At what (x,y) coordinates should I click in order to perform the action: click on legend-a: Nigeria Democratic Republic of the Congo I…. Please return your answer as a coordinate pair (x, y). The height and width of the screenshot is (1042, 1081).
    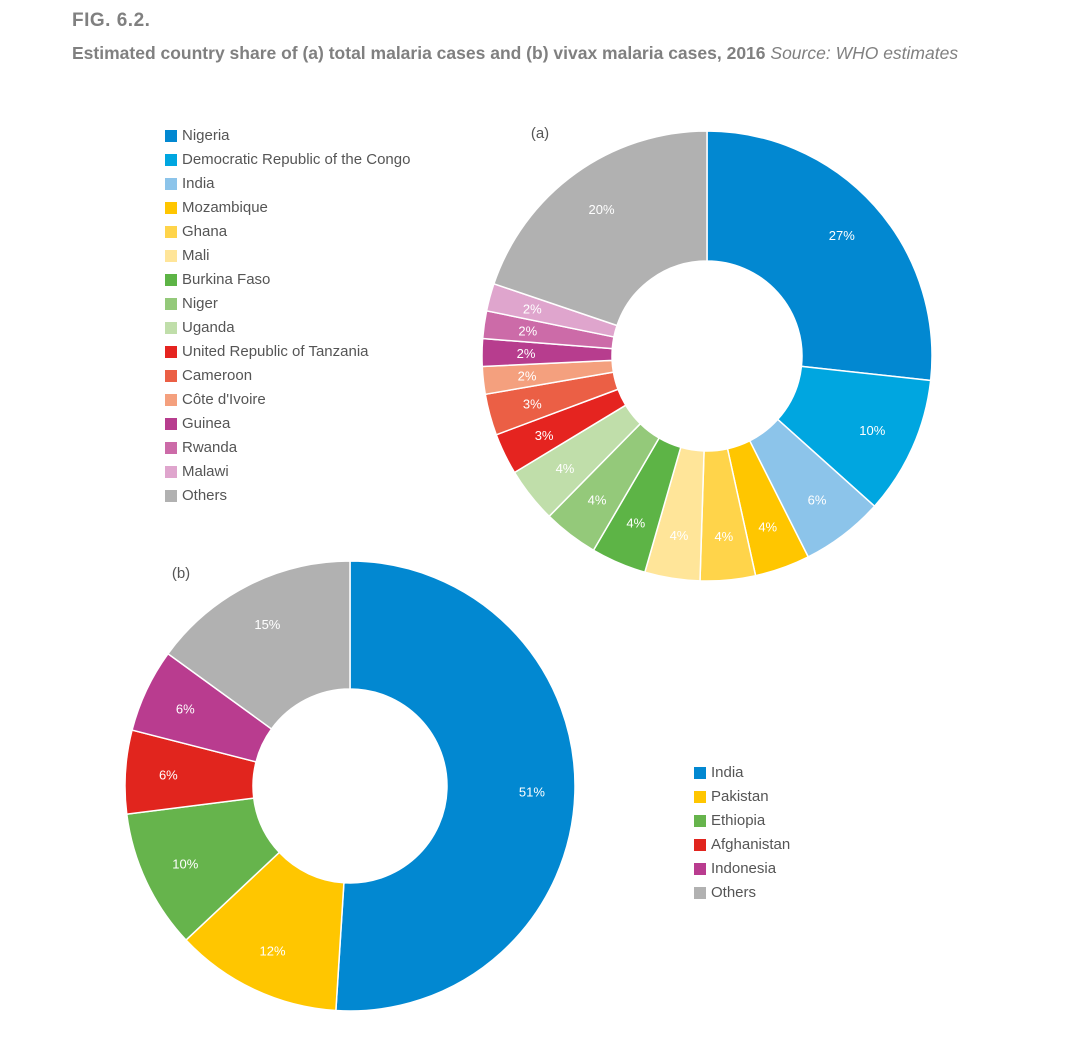
    Looking at the image, I should click on (287, 316).